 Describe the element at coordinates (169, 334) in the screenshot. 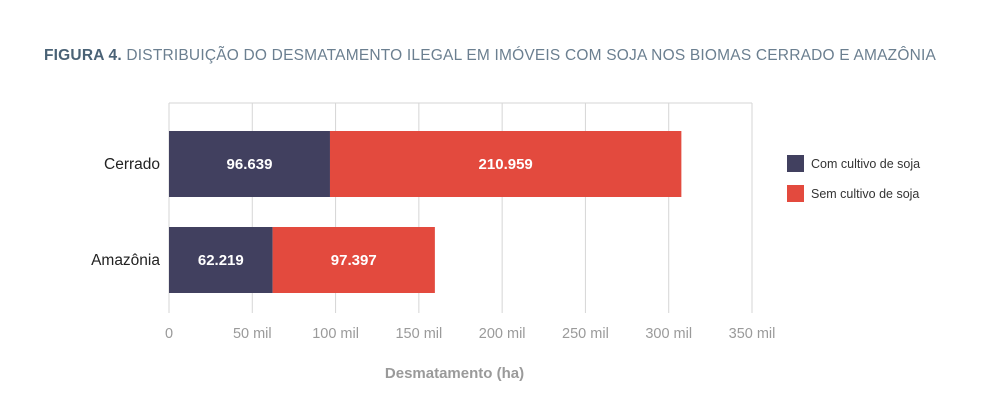

I see `x-tick-label: 0` at that location.